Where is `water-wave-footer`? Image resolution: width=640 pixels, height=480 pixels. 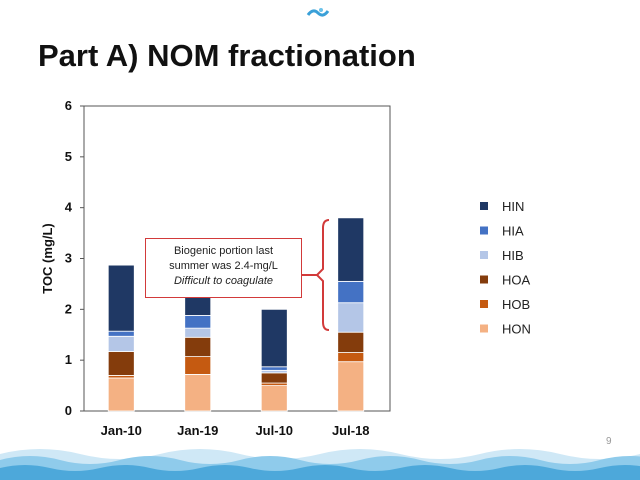
water-wave-footer is located at coordinates (320, 464).